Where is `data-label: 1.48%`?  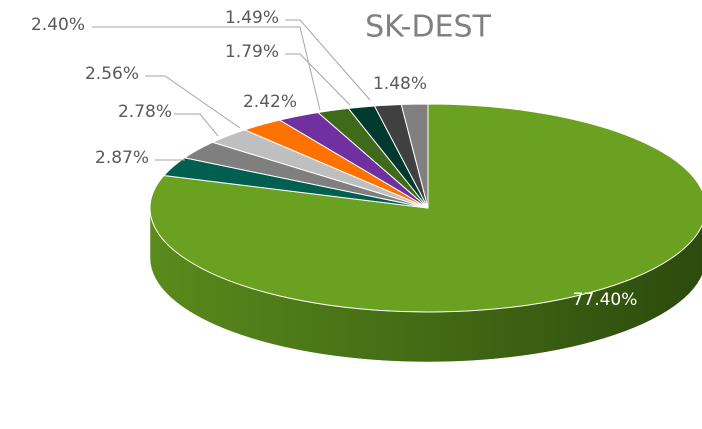 data-label: 1.48% is located at coordinates (400, 84).